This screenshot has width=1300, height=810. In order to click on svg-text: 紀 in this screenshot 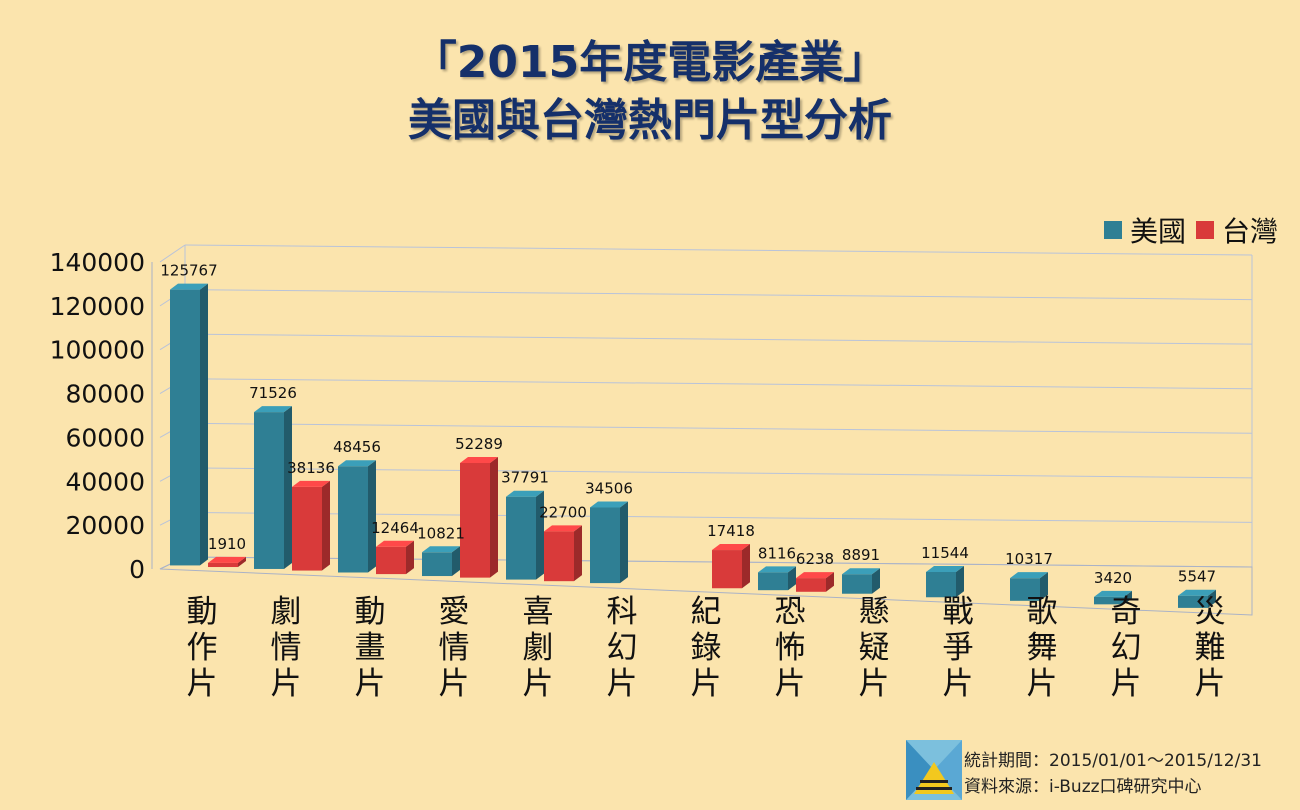, I will do `click(706, 612)`.